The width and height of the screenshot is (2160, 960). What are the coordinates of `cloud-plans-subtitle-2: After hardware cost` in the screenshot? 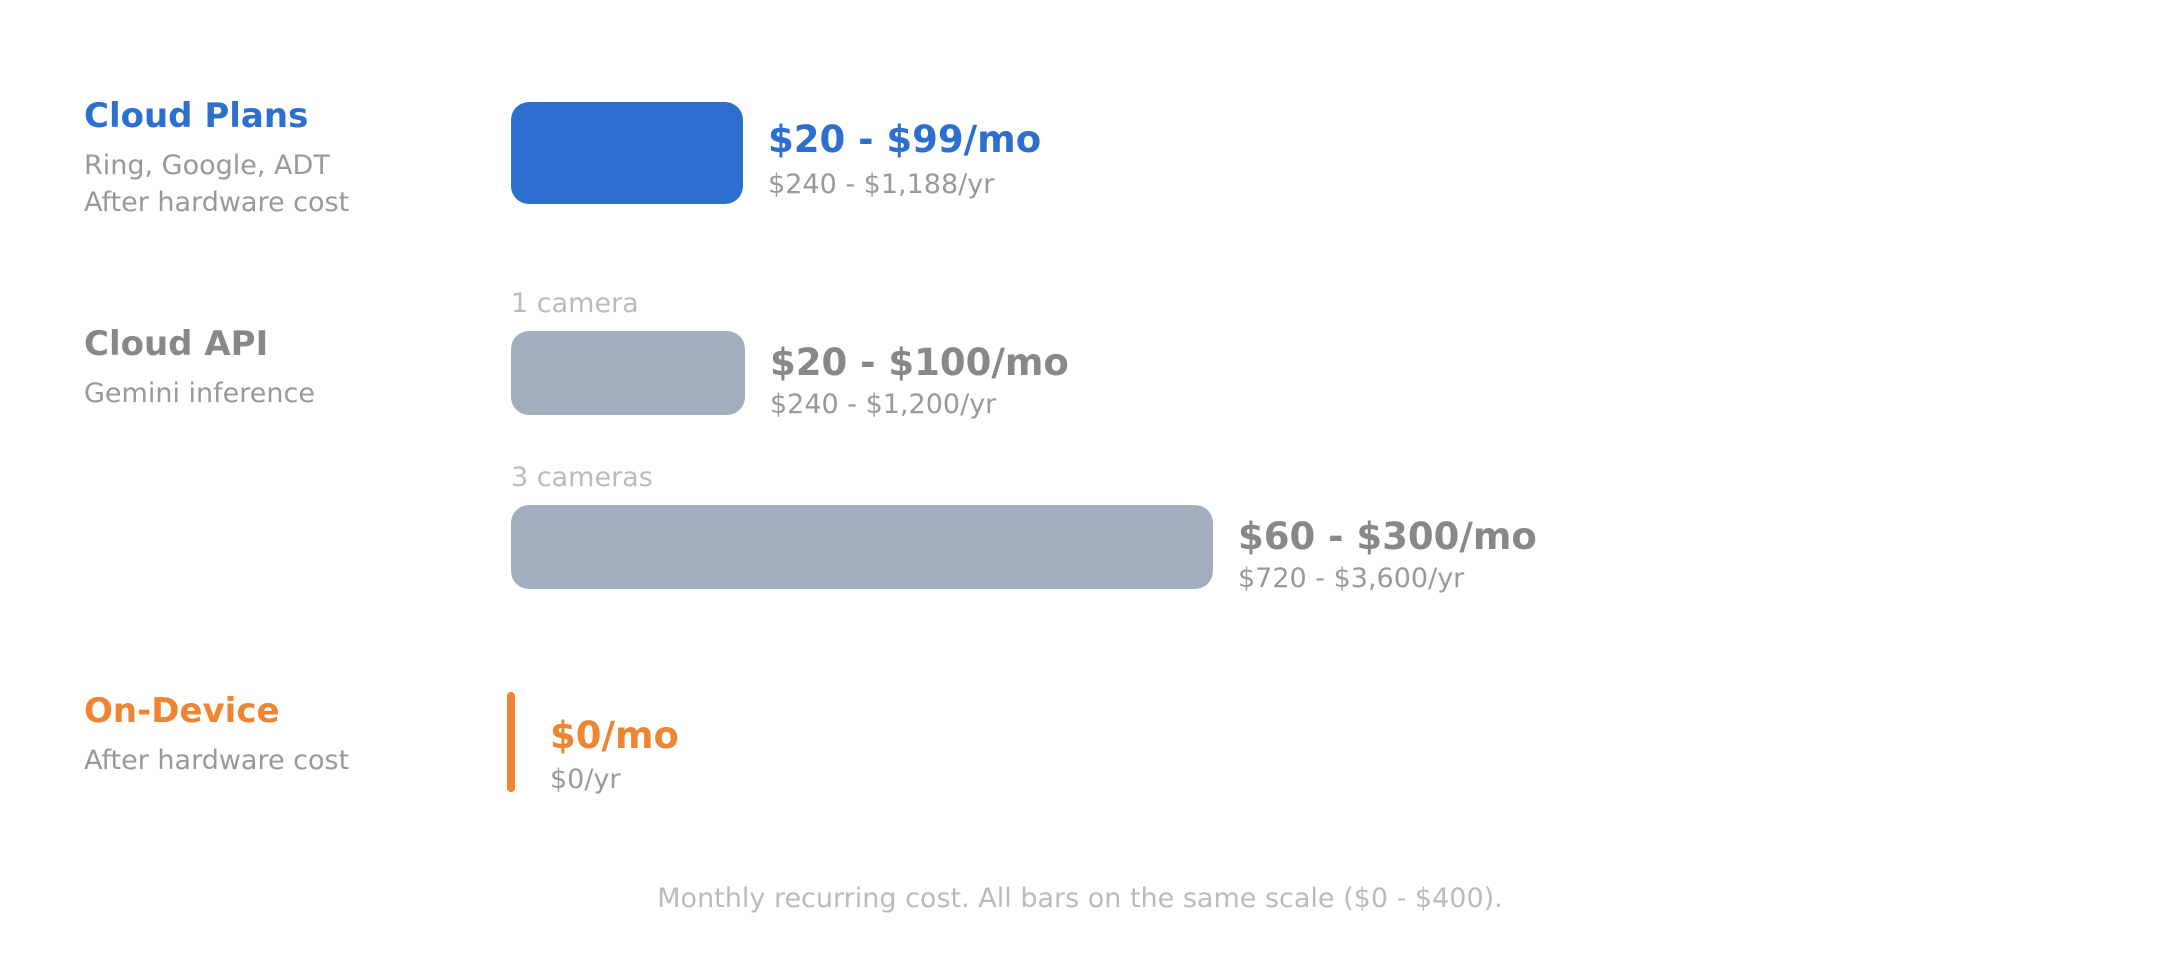 It's located at (217, 202).